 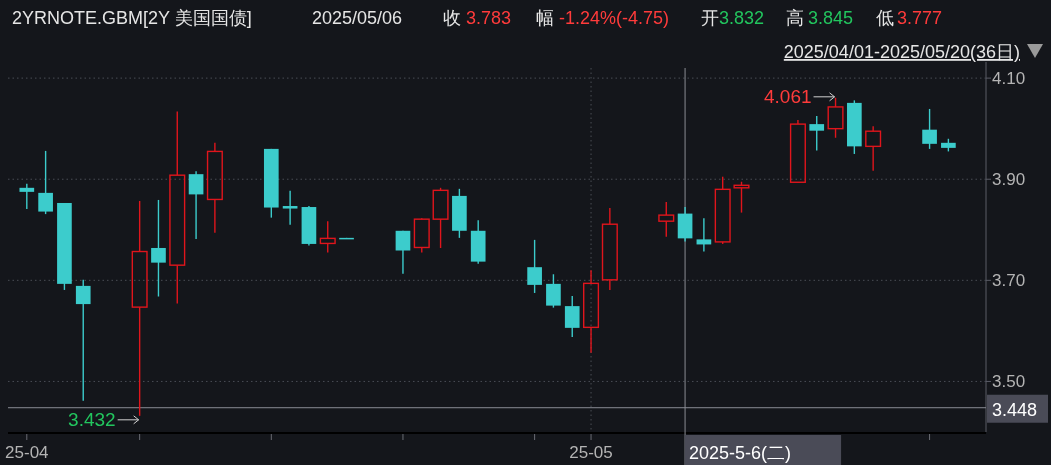 What do you see at coordinates (27, 452) in the screenshot?
I see `x-tick-label: 25-04` at bounding box center [27, 452].